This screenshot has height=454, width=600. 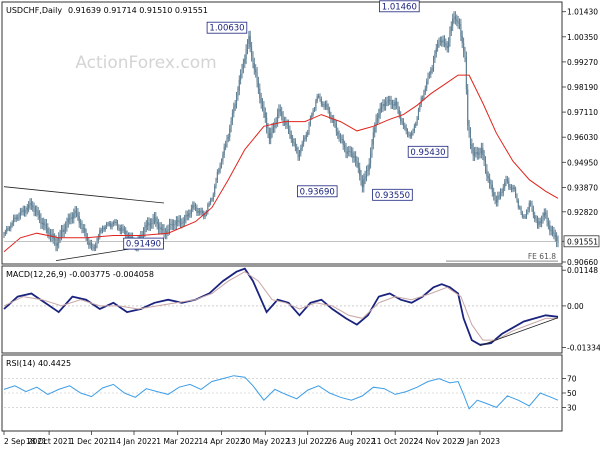 What do you see at coordinates (25, 441) in the screenshot?
I see `x-tick-label: 2 Sep 2021` at bounding box center [25, 441].